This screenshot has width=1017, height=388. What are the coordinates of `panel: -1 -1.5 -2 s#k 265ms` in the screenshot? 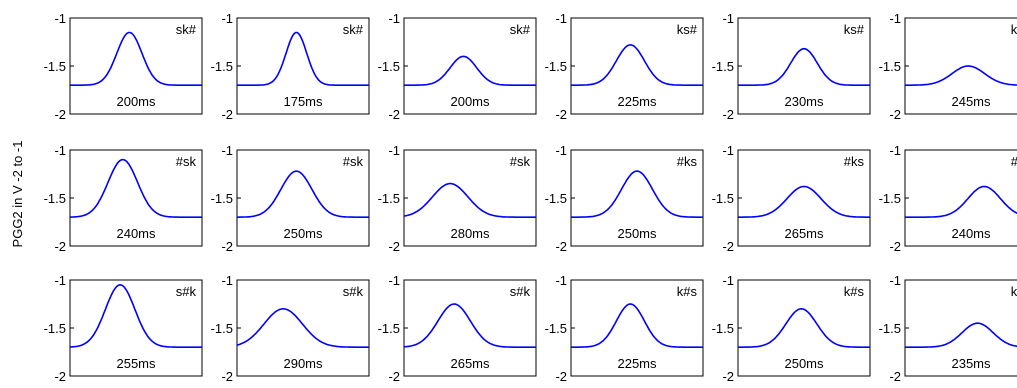 It's located at (457, 328).